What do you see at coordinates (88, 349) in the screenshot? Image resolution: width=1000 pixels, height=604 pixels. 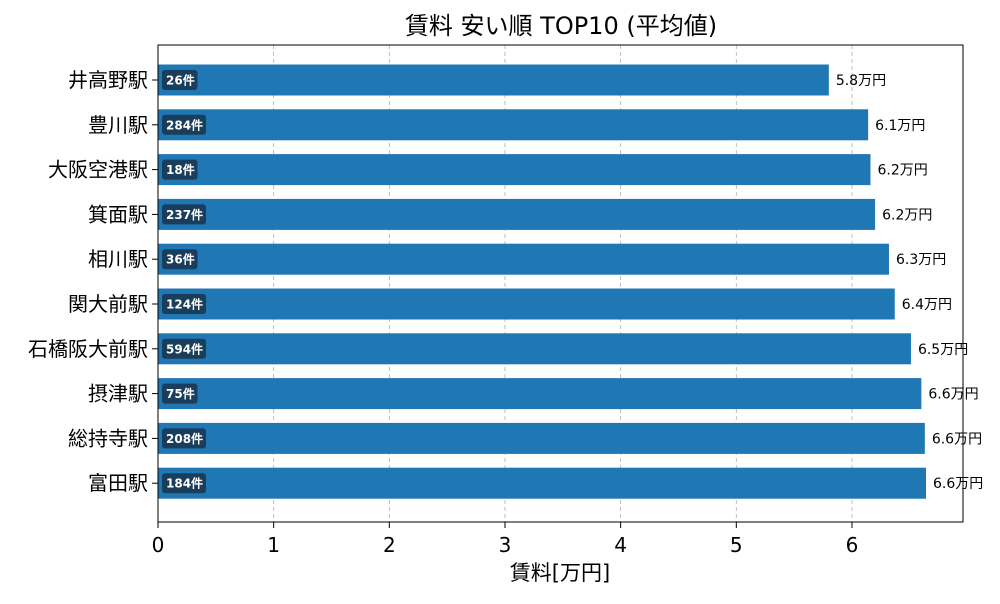 I see `category-label: 石橋阪大前駅` at bounding box center [88, 349].